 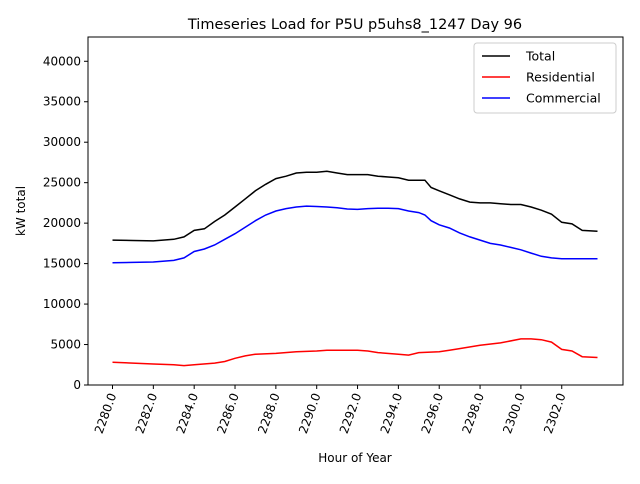 I want to click on x-tick-label: 2284.0, so click(x=187, y=413).